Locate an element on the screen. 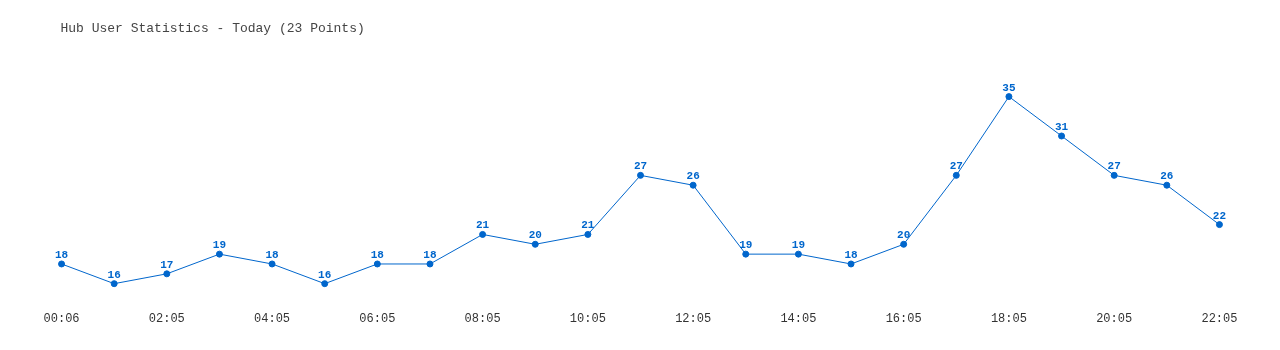 The height and width of the screenshot is (350, 1280). data-label: 35 is located at coordinates (1009, 87).